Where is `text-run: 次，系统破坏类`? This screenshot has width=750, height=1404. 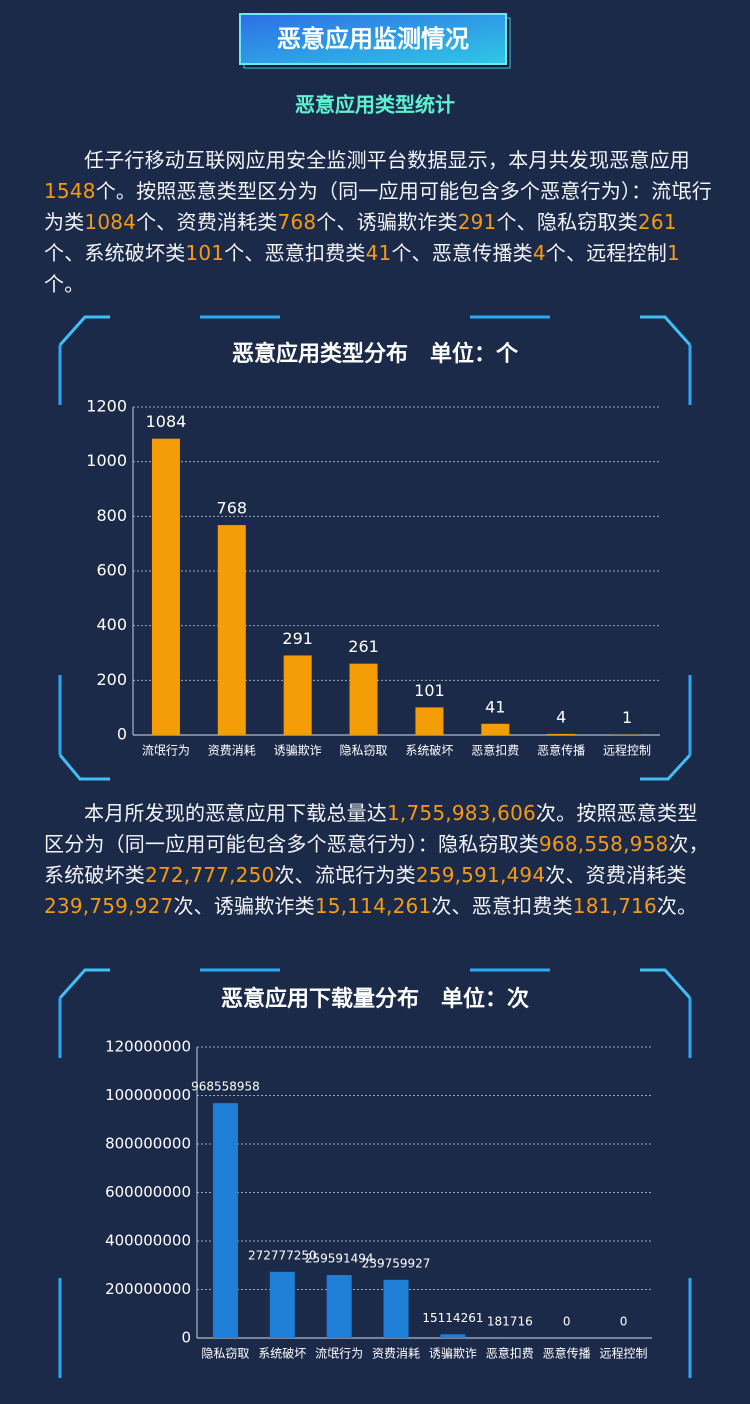
text-run: 次，系统破坏类 is located at coordinates (376, 859).